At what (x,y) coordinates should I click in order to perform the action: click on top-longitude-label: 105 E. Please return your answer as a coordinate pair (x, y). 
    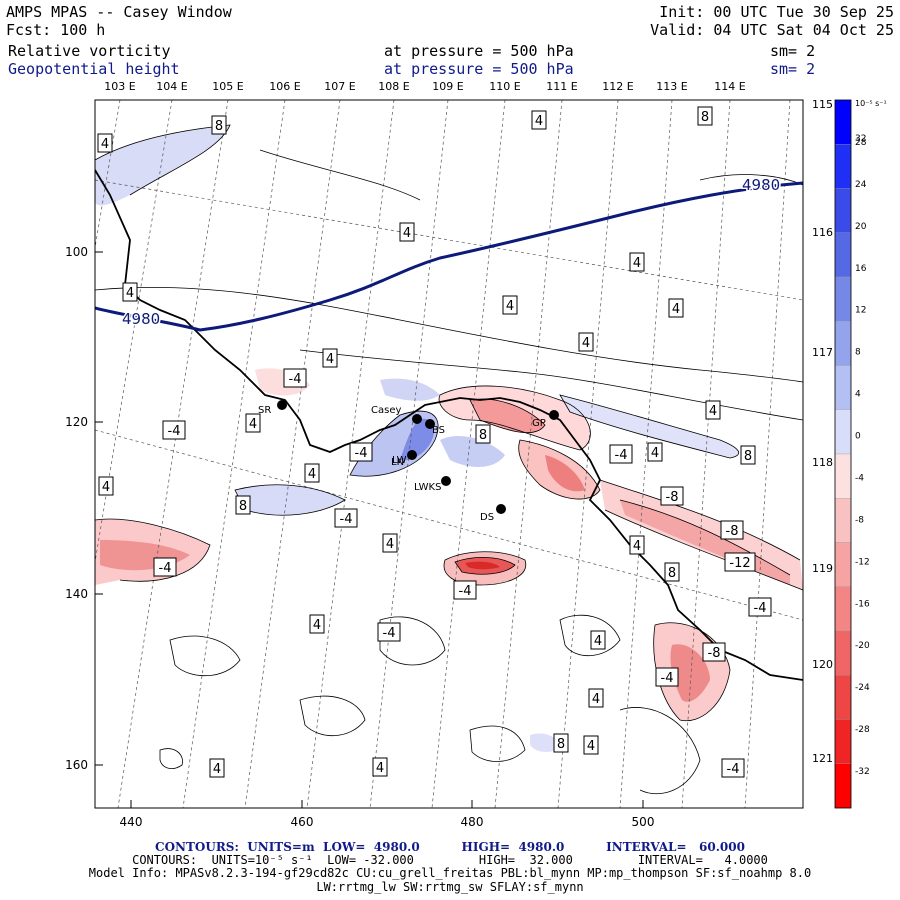
    Looking at the image, I should click on (227, 86).